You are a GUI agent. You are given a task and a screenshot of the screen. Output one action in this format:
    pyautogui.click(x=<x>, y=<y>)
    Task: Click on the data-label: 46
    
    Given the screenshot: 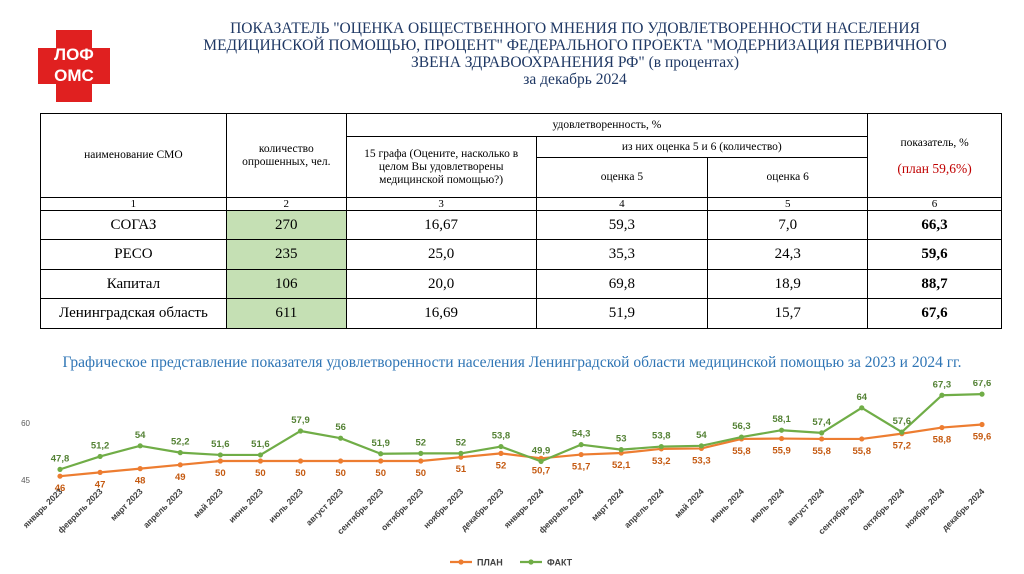 What is the action you would take?
    pyautogui.click(x=60, y=488)
    